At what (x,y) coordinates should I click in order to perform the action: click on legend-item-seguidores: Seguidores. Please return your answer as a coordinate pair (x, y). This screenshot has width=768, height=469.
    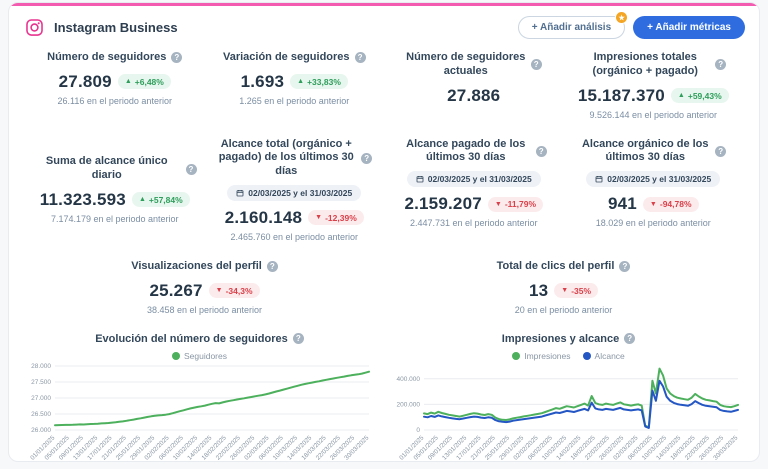
    Looking at the image, I should click on (199, 356).